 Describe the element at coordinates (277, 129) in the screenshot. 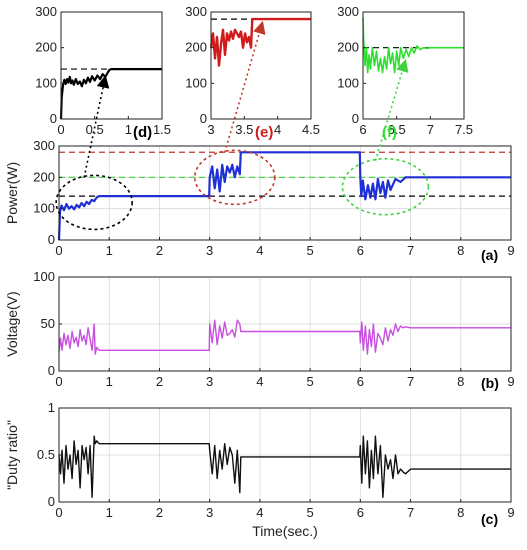

I see `inset_e-xtick-label: 4` at that location.